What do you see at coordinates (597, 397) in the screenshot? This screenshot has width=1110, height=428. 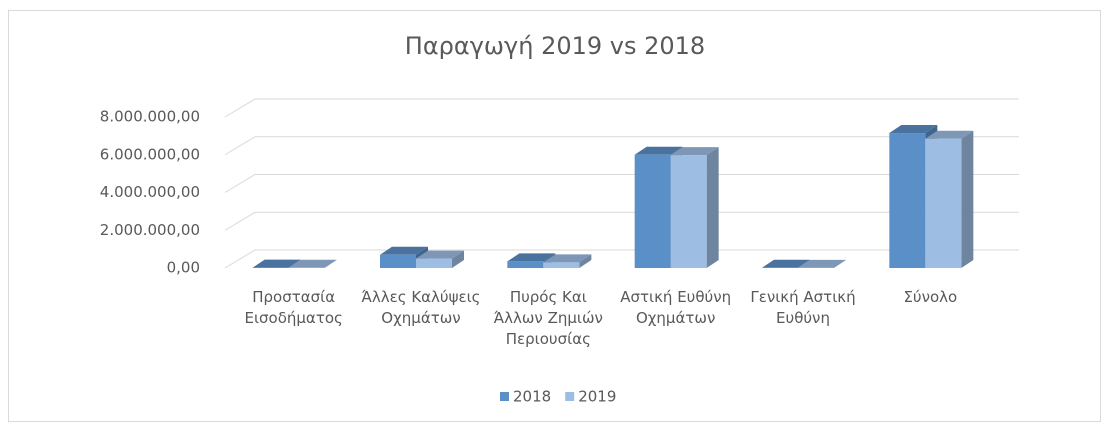 I see `legend-label: 2019` at bounding box center [597, 397].